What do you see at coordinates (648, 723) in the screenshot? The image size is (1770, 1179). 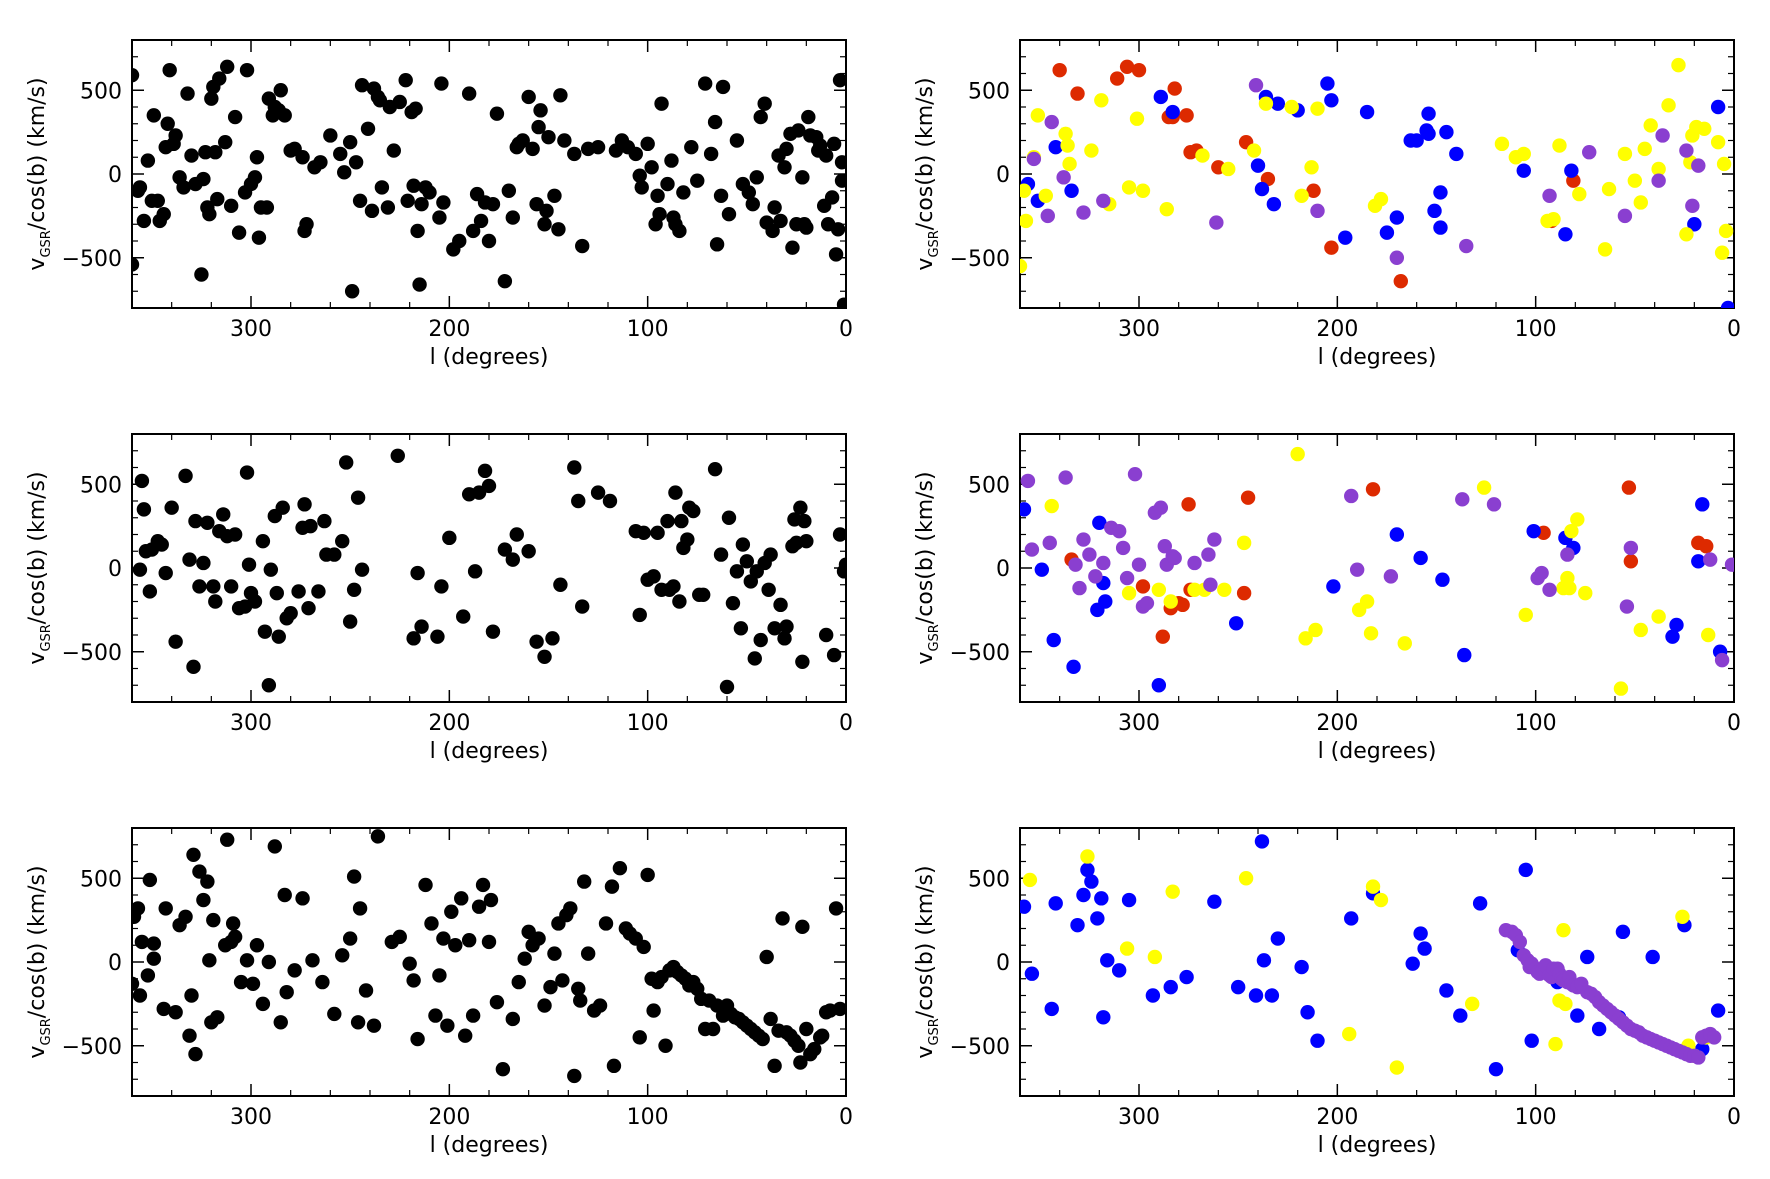 I see `x-tick-label: 100` at bounding box center [648, 723].